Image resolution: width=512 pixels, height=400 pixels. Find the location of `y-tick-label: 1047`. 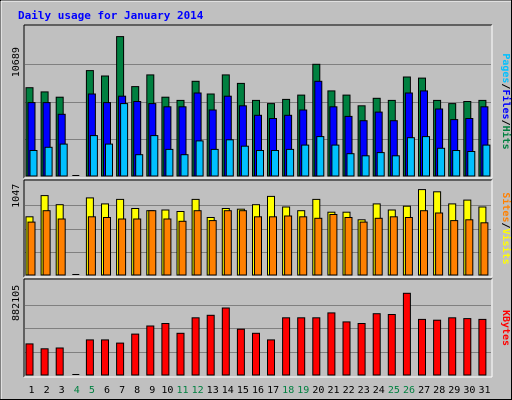

y-tick-label: 1047 is located at coordinates (16, 196).